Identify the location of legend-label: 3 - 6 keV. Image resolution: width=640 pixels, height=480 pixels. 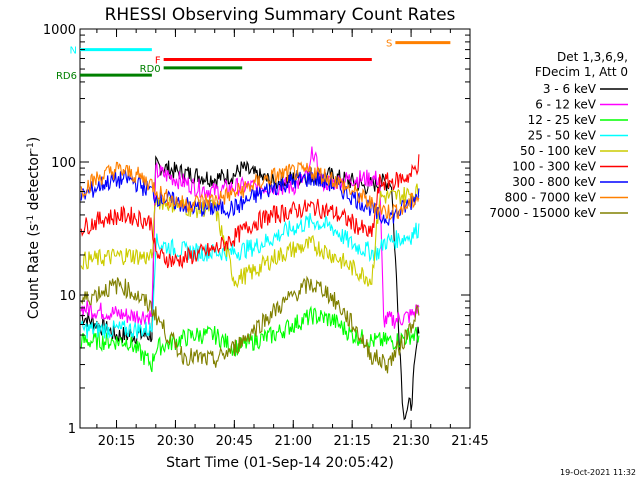
(570, 89).